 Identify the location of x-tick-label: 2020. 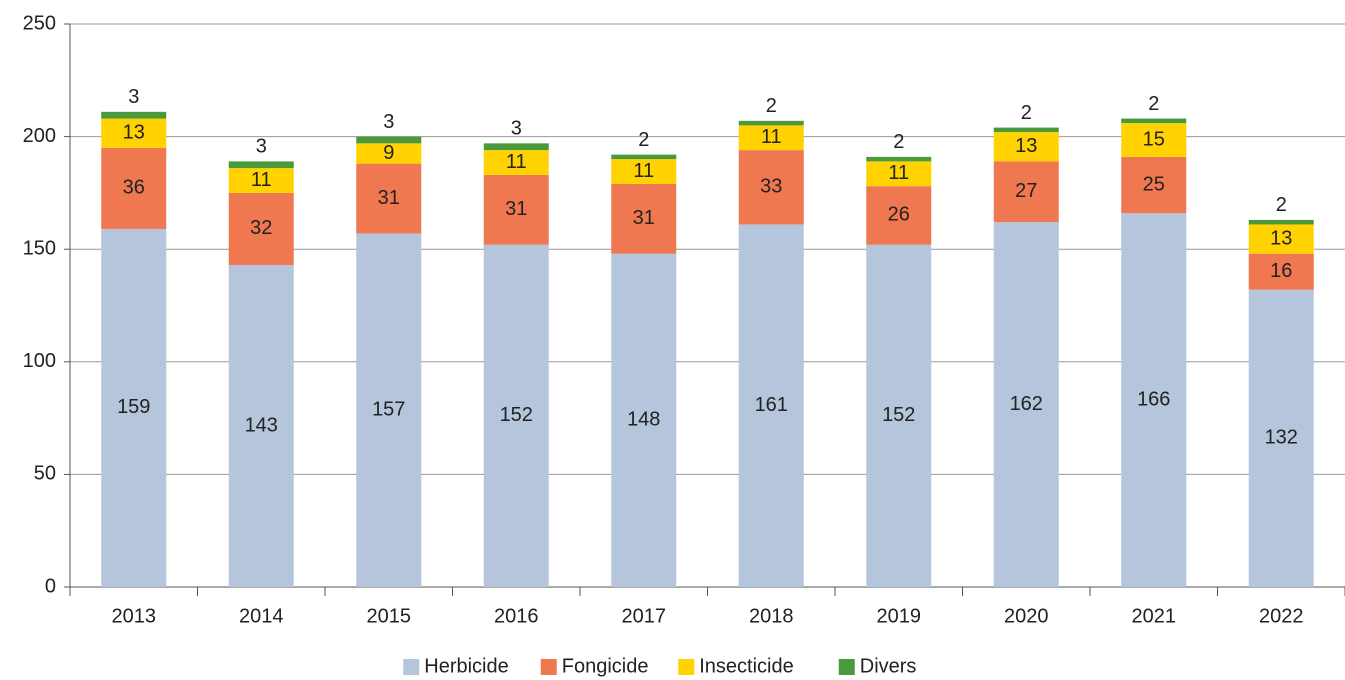
(1026, 616).